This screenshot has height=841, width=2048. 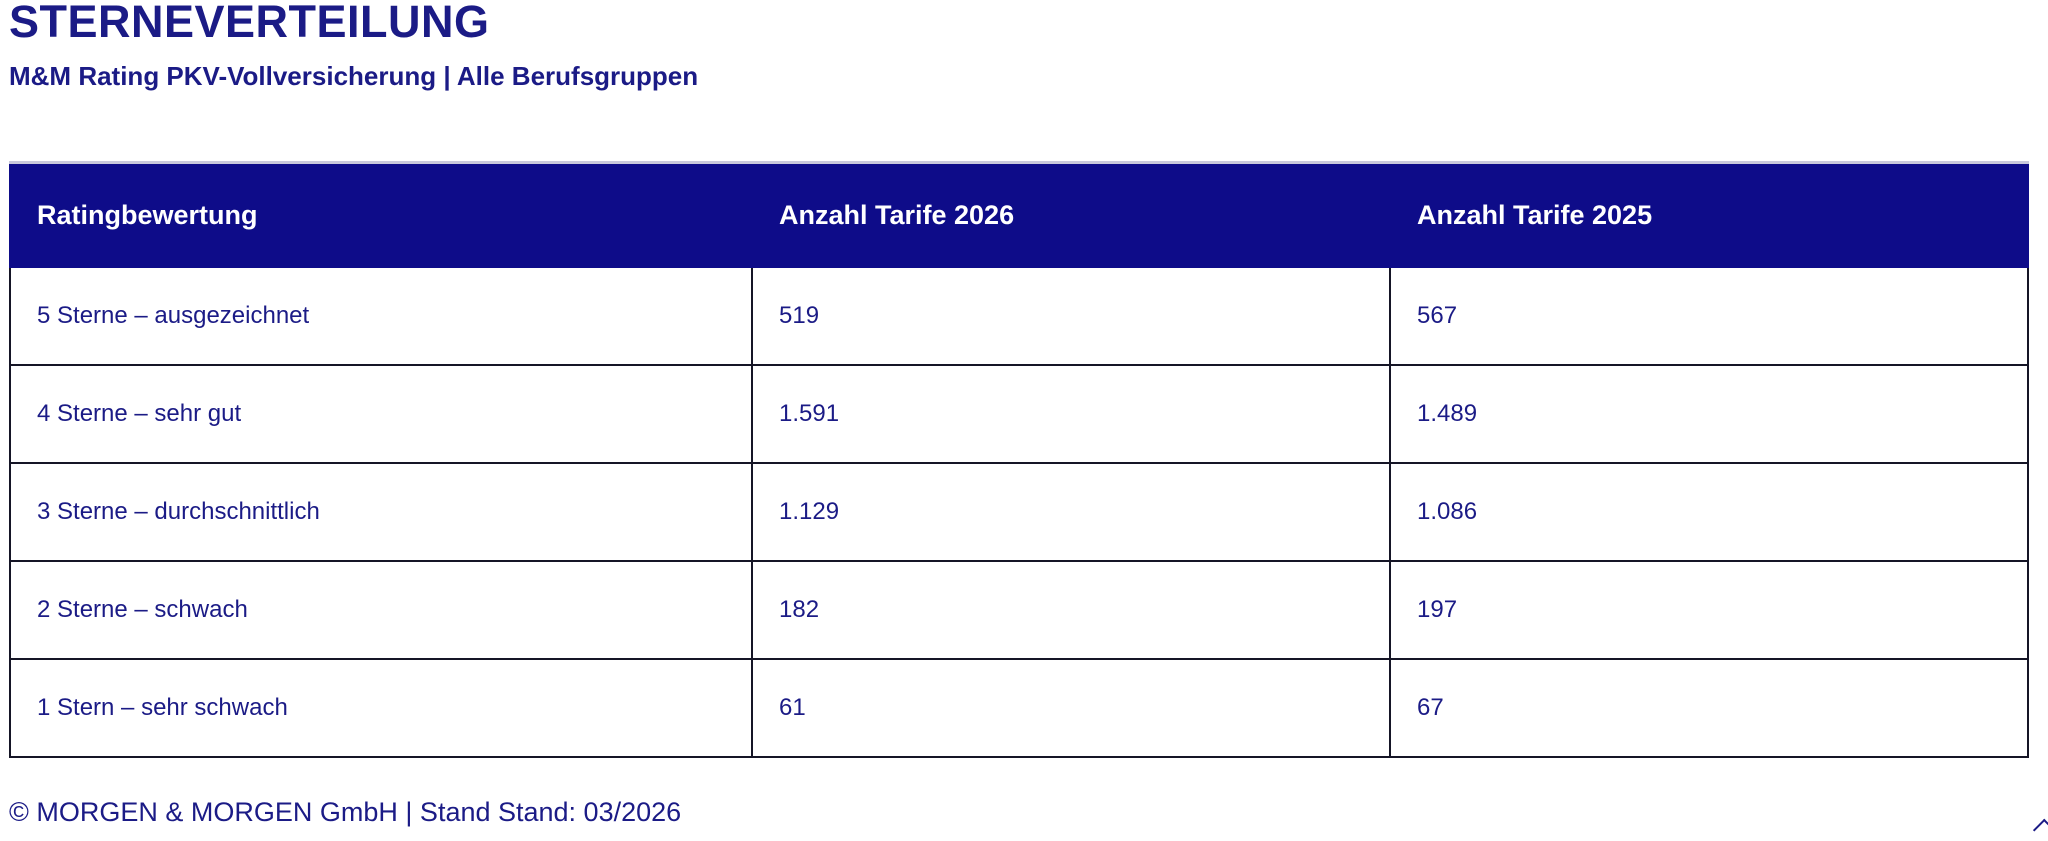 What do you see at coordinates (2040, 829) in the screenshot?
I see `resize-corner-icon` at bounding box center [2040, 829].